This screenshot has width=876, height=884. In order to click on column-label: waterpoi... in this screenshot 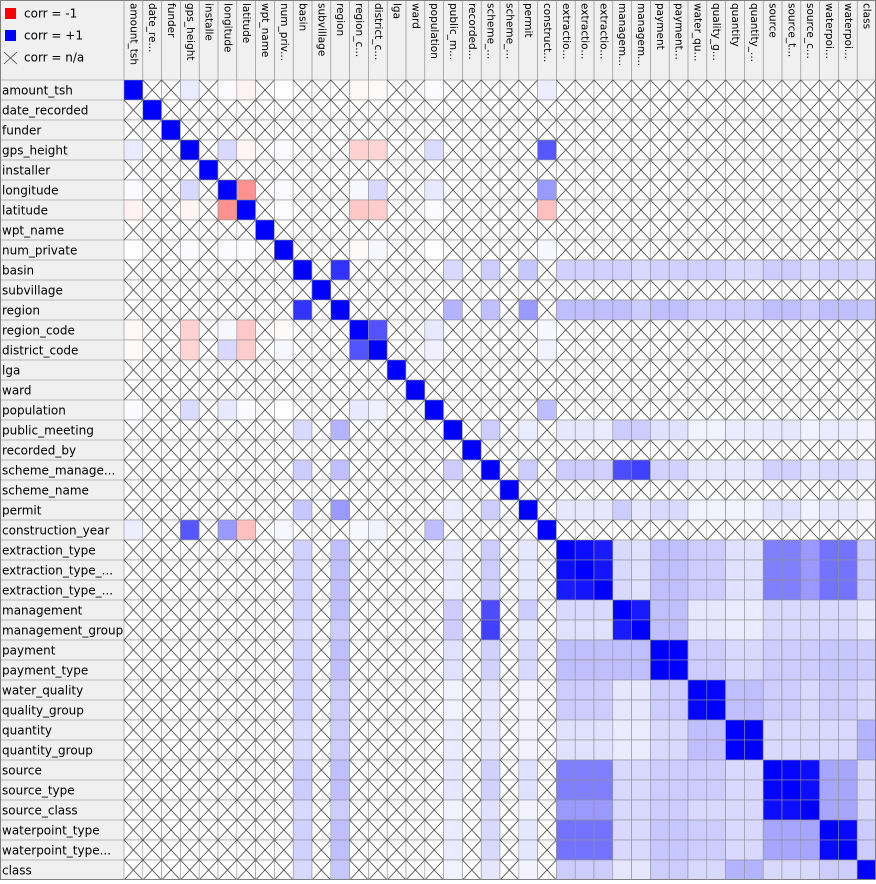, I will do `click(848, 31)`.